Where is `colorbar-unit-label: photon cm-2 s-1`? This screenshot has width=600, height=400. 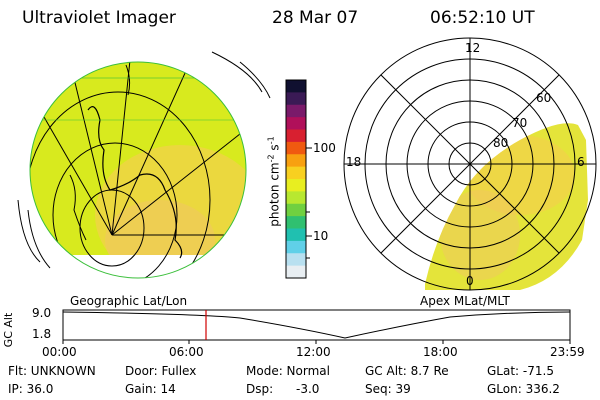
colorbar-unit-label: photon cm-2 s-1 is located at coordinates (274, 181).